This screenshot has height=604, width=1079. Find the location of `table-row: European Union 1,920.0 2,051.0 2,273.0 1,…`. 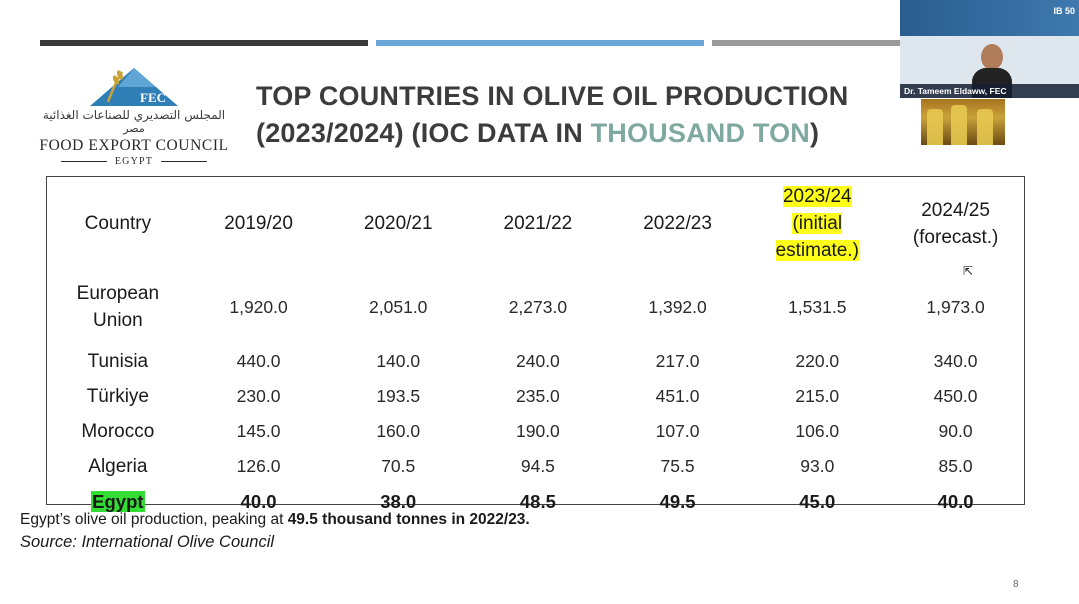

table-row: European Union 1,920.0 2,051.0 2,273.0 1,… is located at coordinates (535, 307).